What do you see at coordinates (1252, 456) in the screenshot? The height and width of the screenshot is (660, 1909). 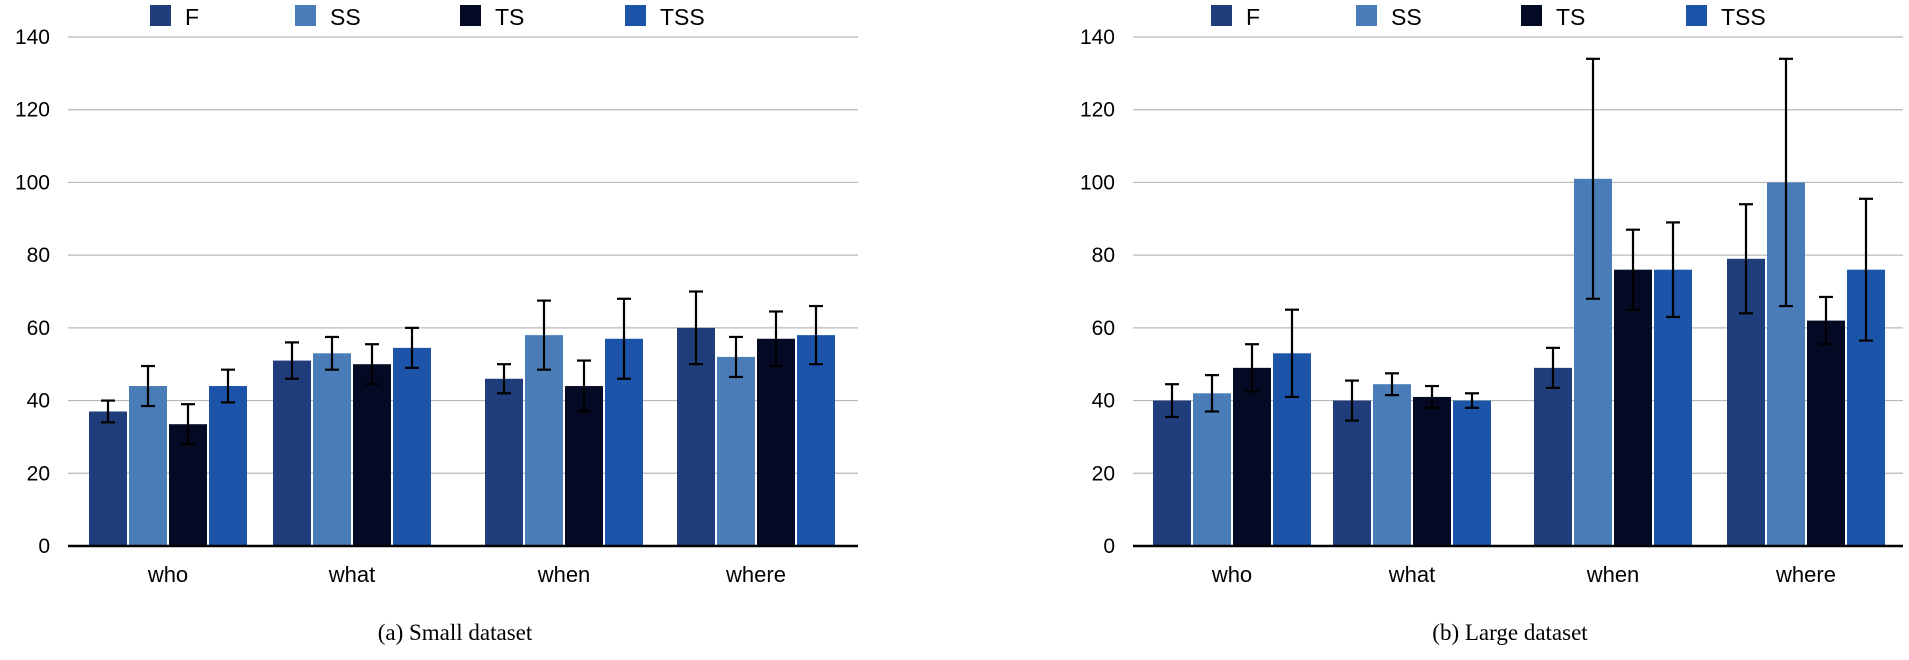 I see `bar-ts-who` at bounding box center [1252, 456].